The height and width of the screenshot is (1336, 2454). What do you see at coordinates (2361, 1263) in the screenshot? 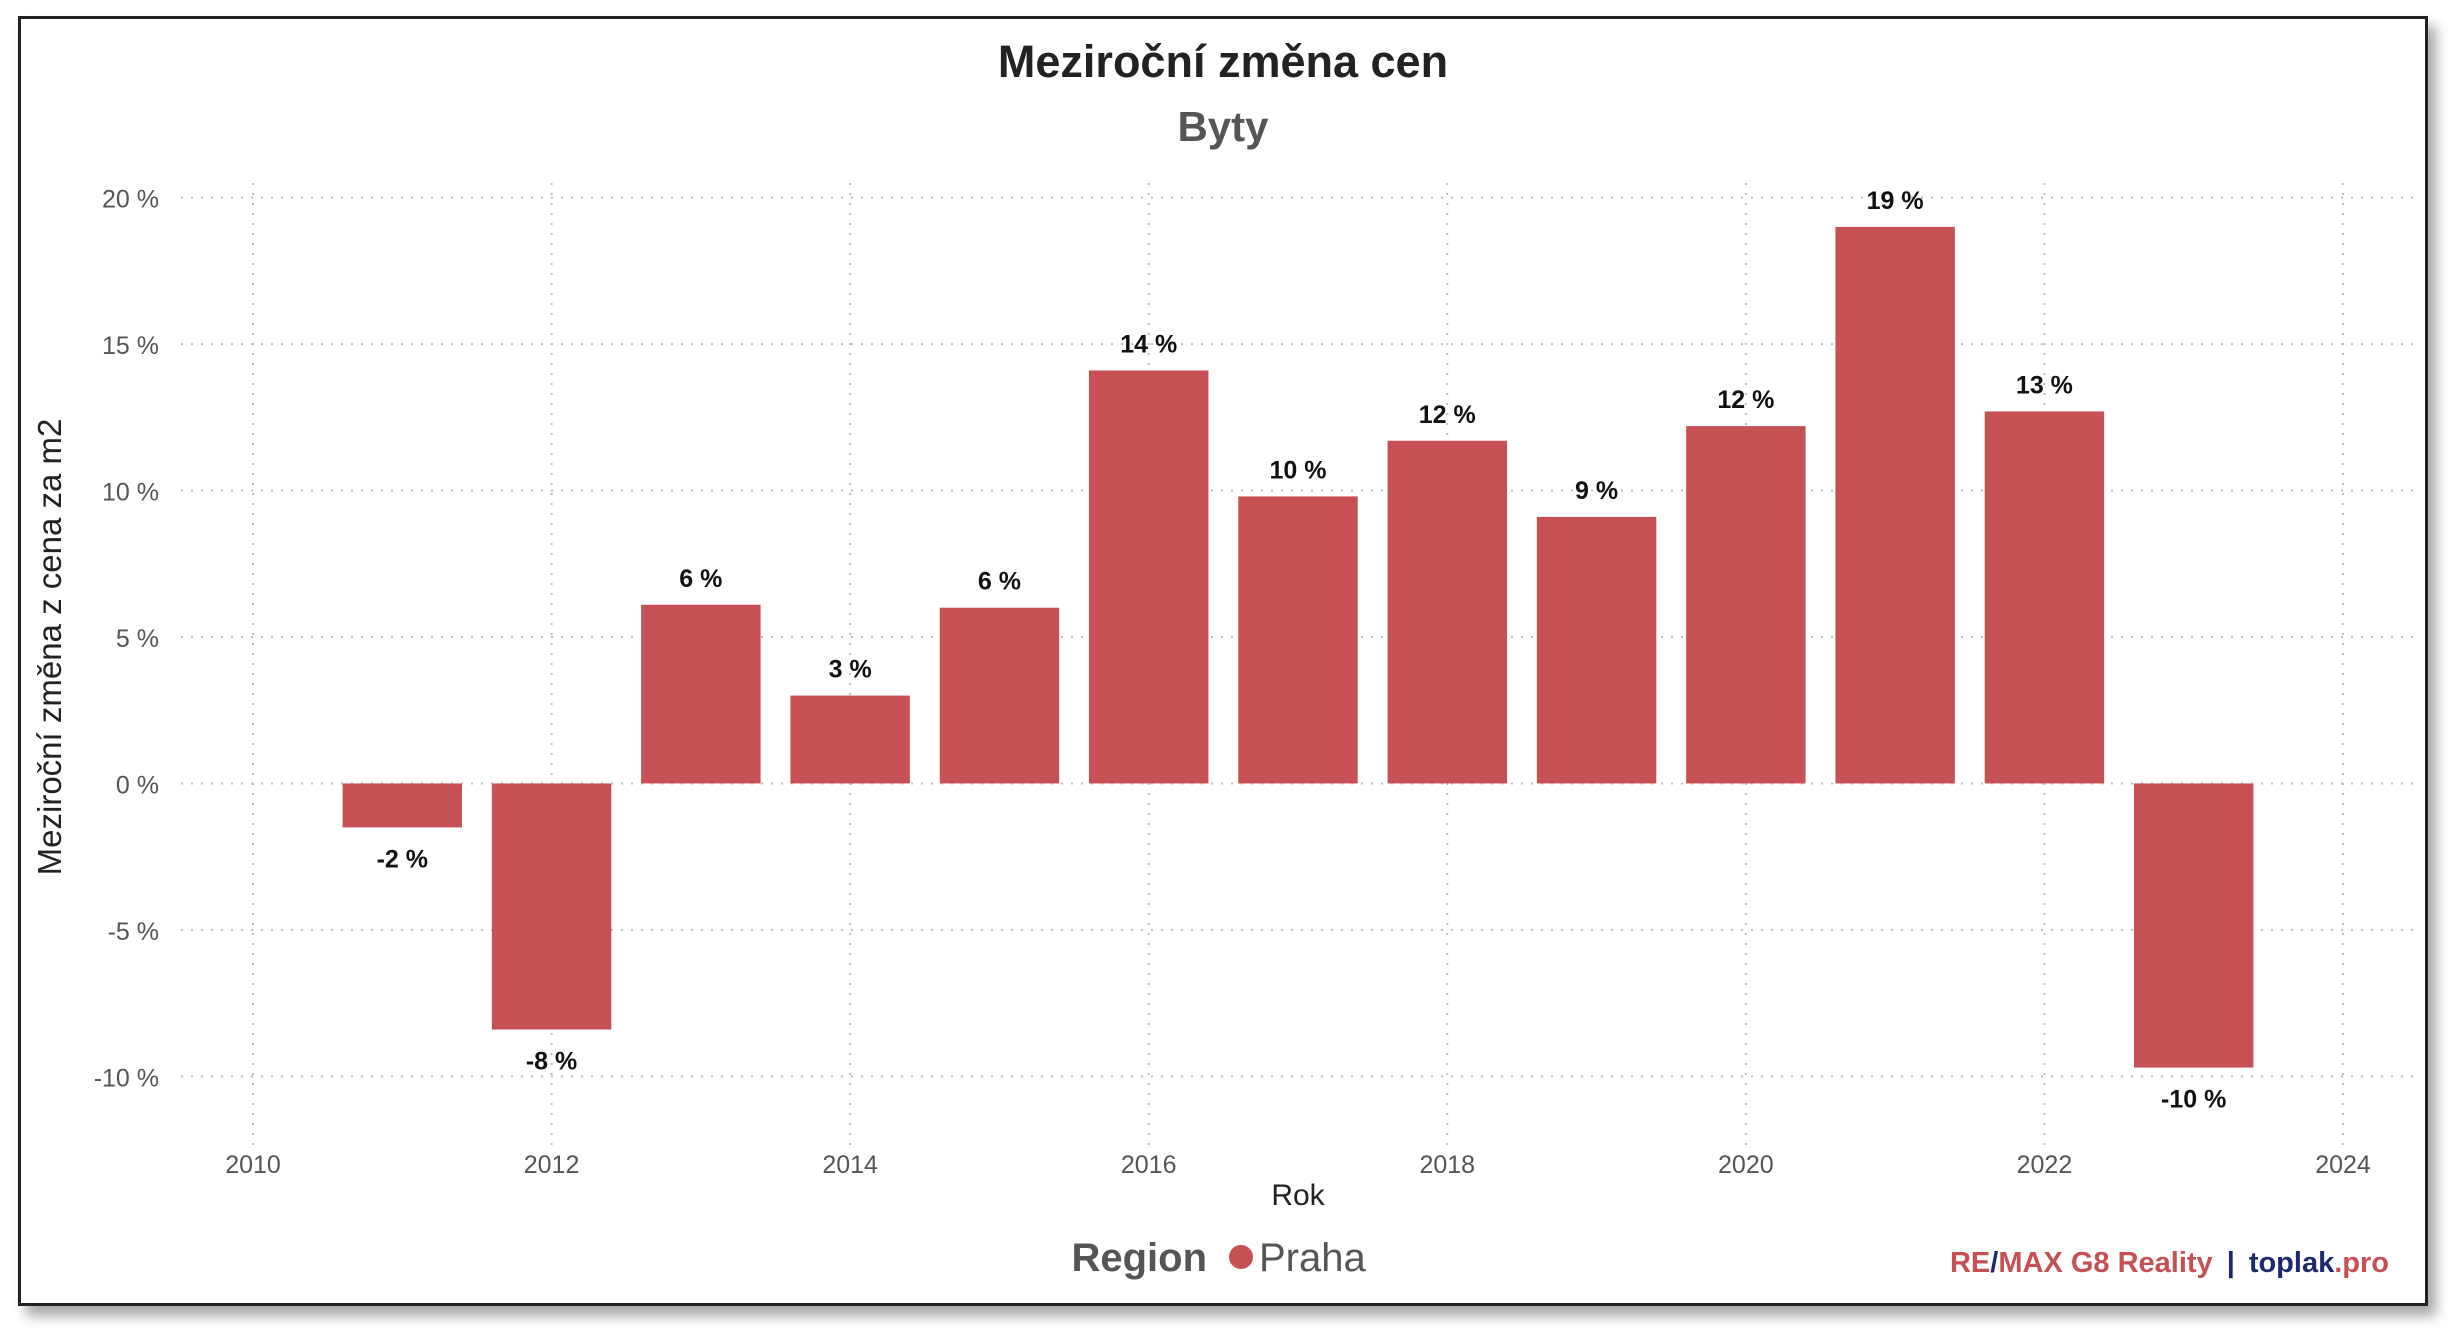
I see `brand-toplak-suffix: .pro` at bounding box center [2361, 1263].